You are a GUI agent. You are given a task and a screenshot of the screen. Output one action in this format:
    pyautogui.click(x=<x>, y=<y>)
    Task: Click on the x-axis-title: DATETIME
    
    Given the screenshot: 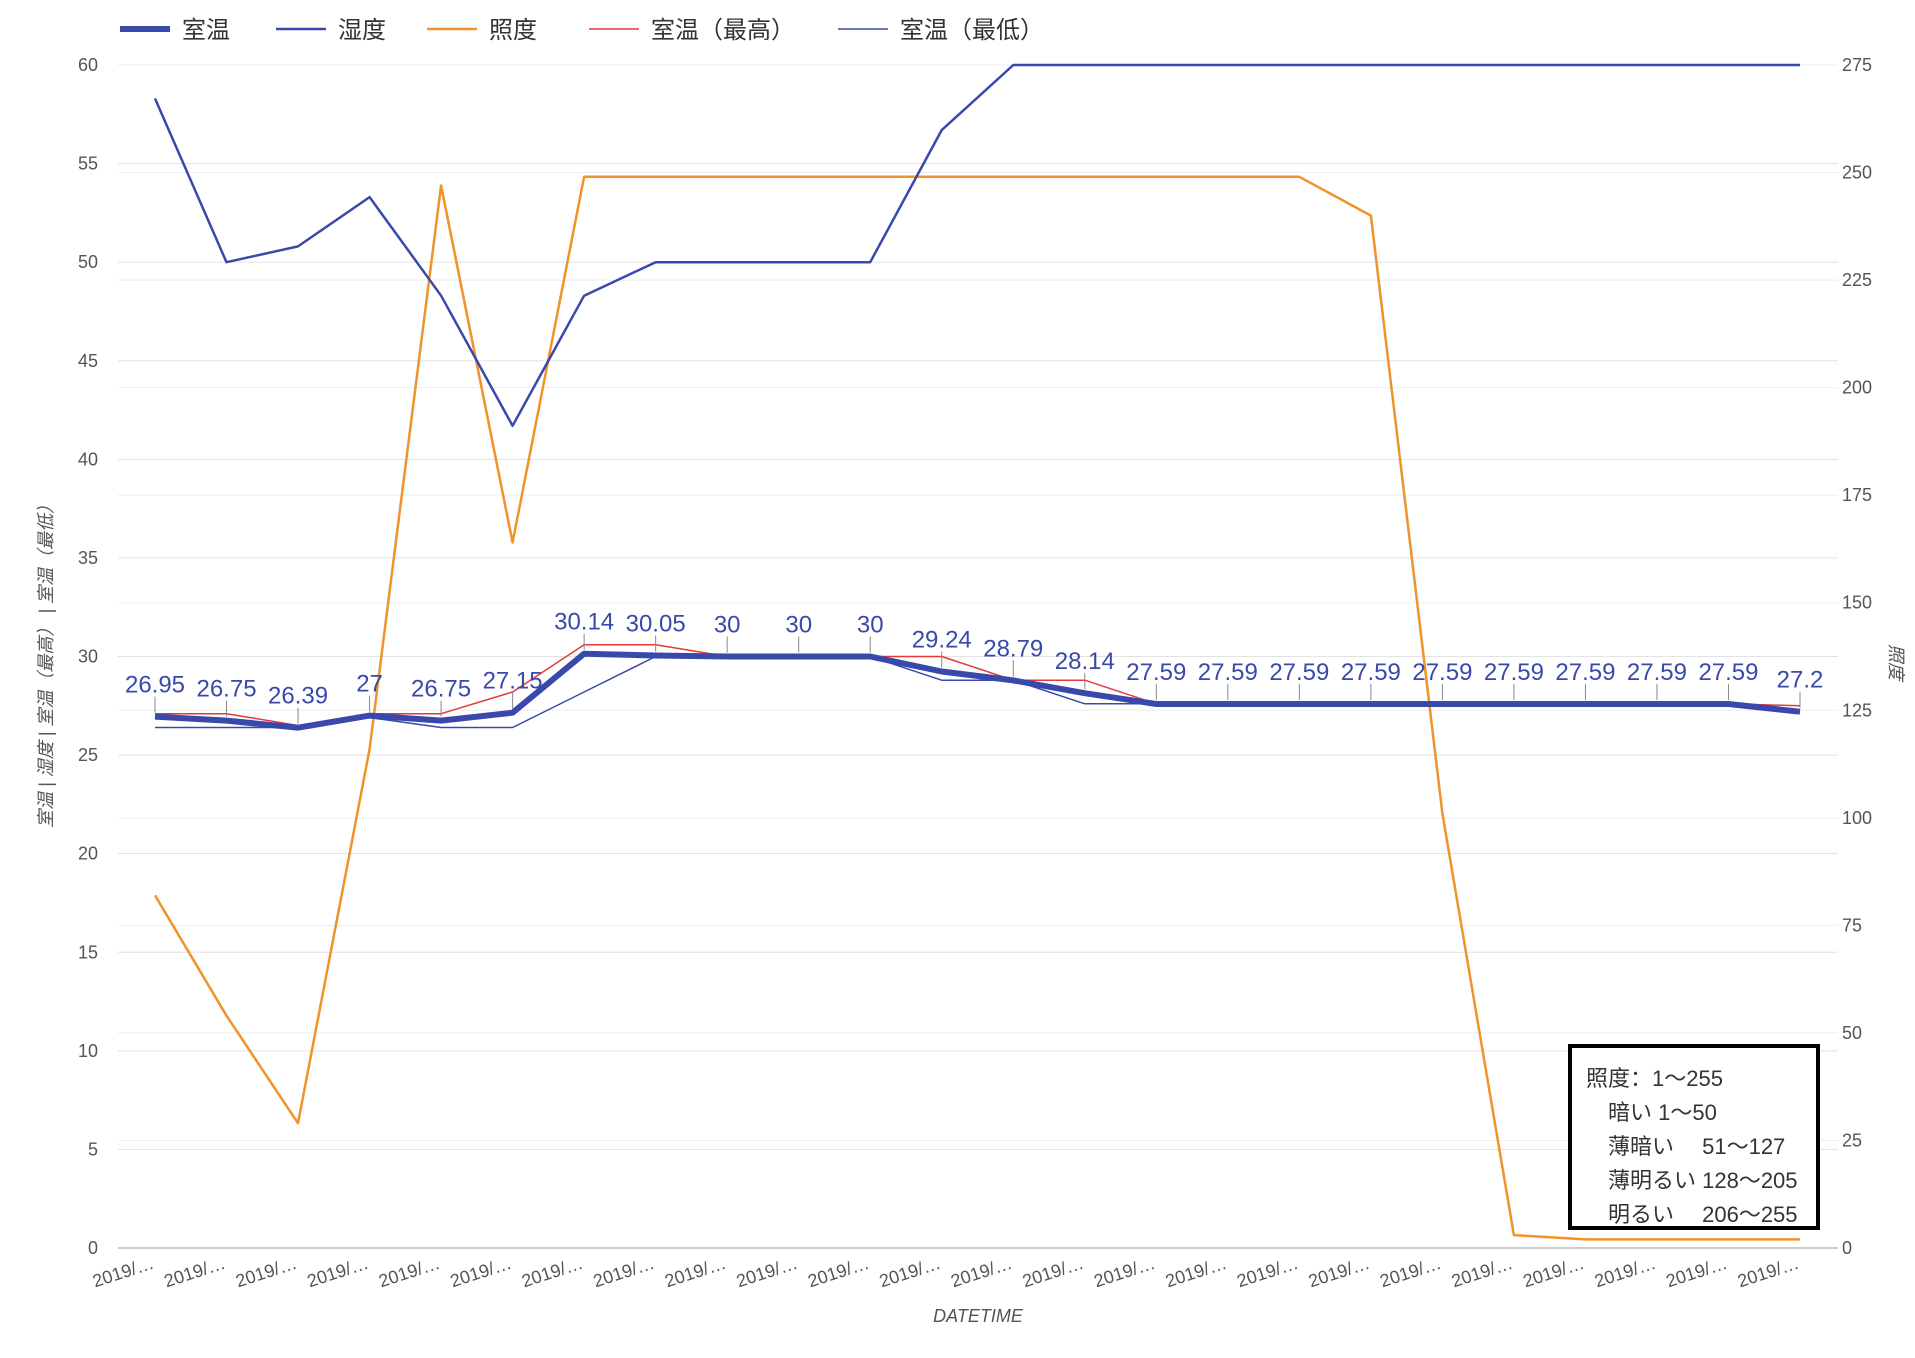 What is the action you would take?
    pyautogui.click(x=978, y=1316)
    